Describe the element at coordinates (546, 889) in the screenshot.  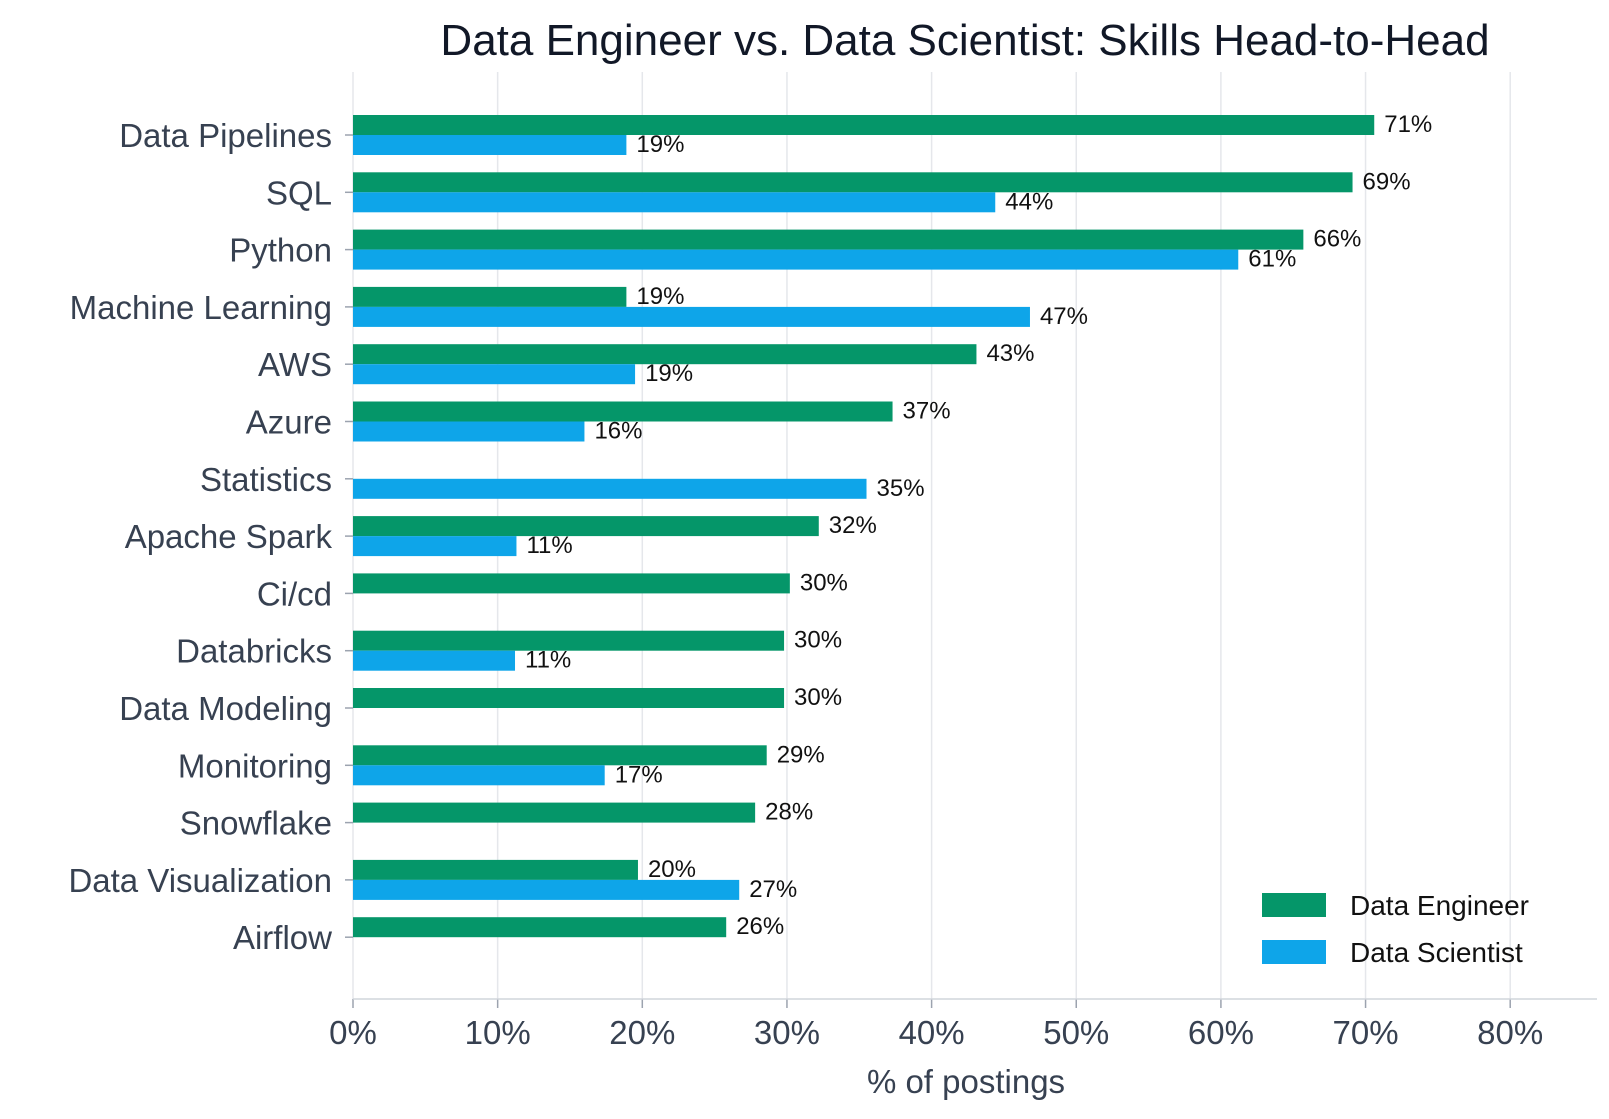
I see `bar-data-scientist-data-visualization` at that location.